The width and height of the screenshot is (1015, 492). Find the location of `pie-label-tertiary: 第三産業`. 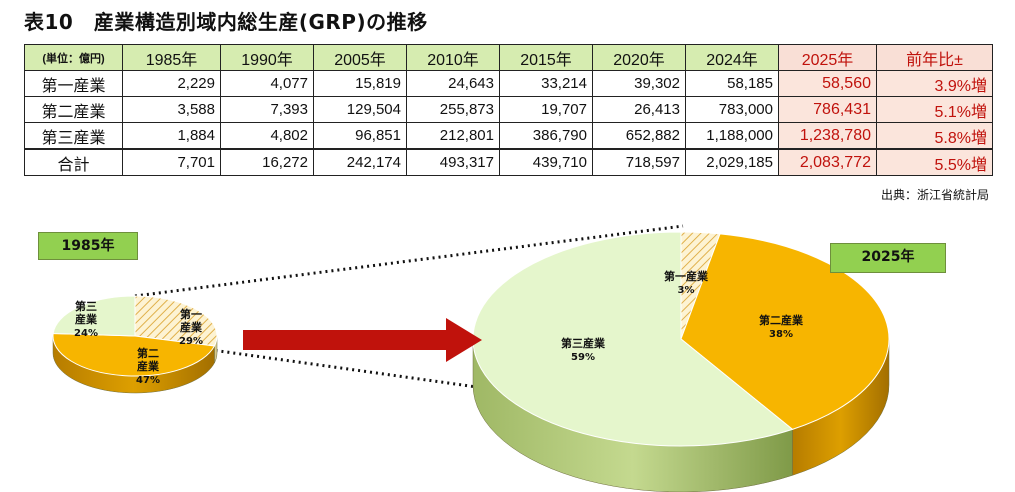

pie-label-tertiary: 第三産業 is located at coordinates (583, 343).